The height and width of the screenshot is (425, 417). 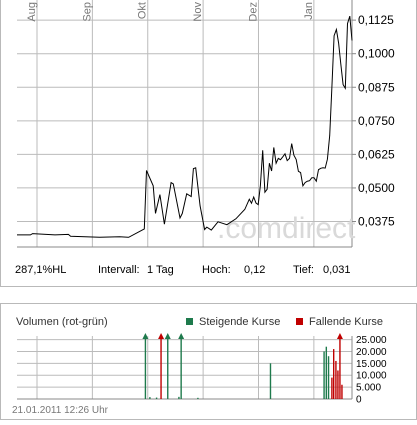 I want to click on y-tick-label: 0,0625, so click(x=376, y=154).